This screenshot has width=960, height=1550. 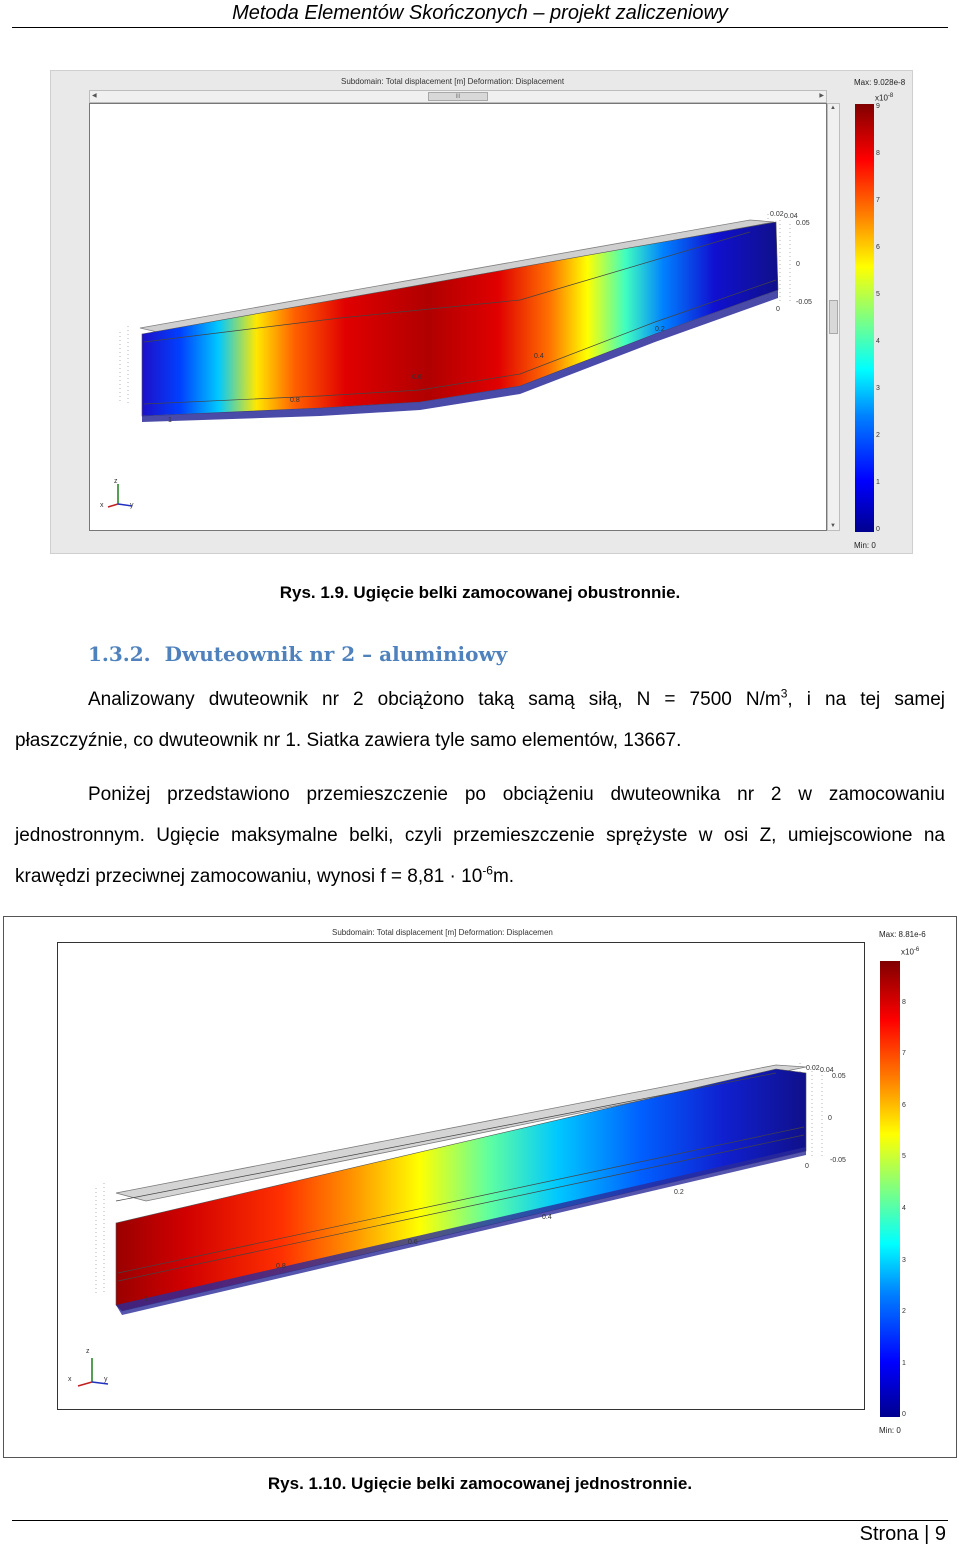 I want to click on footer-rule, so click(x=480, y=1520).